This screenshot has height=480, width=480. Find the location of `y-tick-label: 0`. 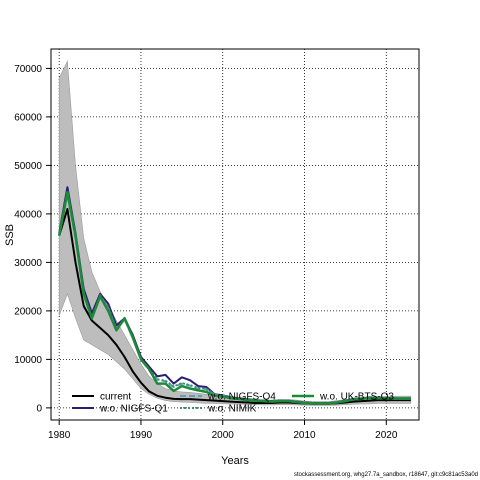

y-tick-label: 0 is located at coordinates (39, 408).